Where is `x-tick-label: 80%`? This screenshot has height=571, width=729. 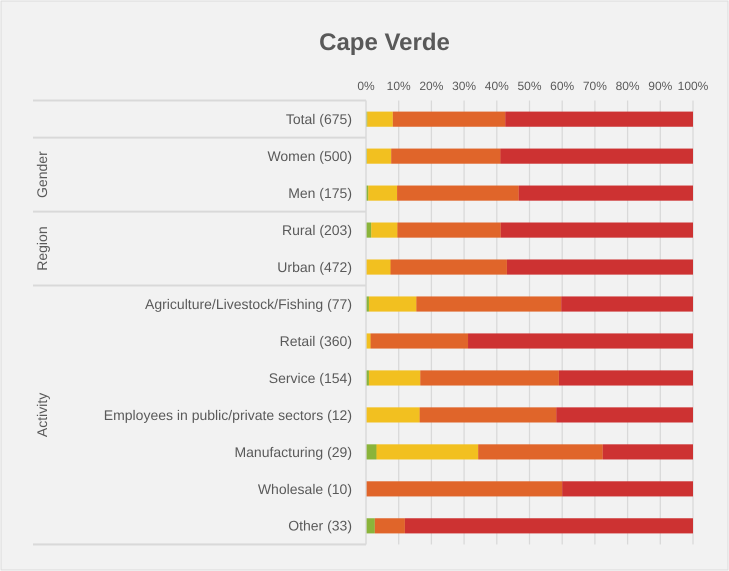 x-tick-label: 80% is located at coordinates (628, 86).